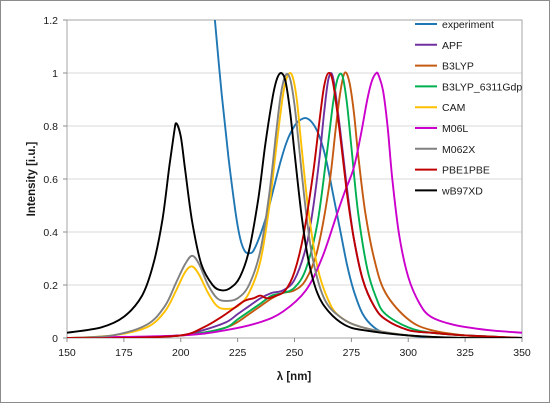 Image resolution: width=550 pixels, height=407 pixels. Describe the element at coordinates (50, 127) in the screenshot. I see `y-tick-label: 0.8` at that location.